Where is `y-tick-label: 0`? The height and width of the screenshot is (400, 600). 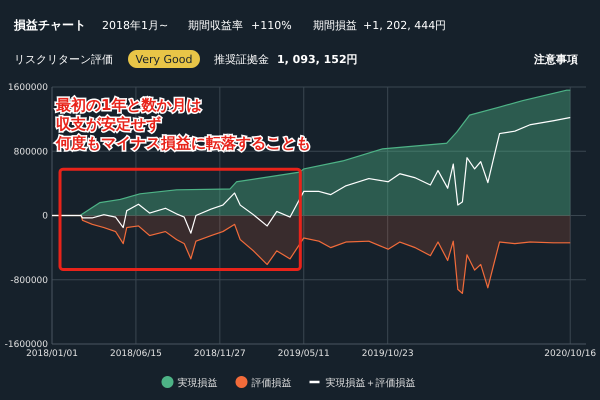
y-tick-label: 0 is located at coordinates (45, 217).